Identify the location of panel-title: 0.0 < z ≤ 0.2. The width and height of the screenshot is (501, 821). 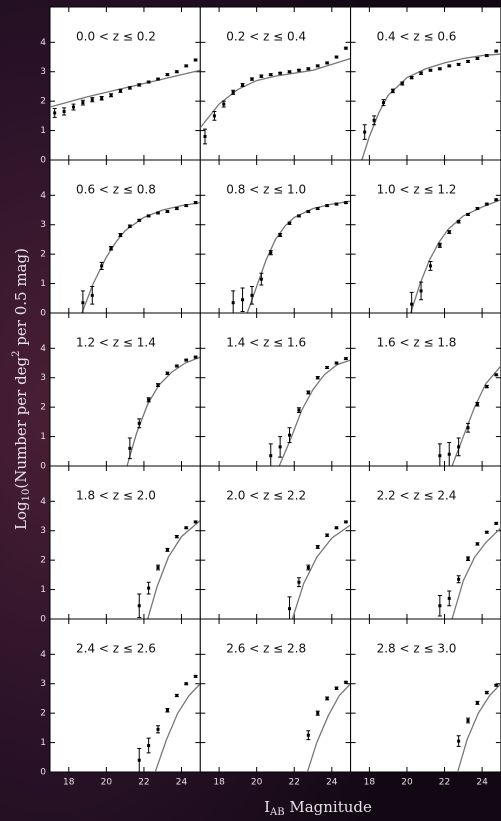
(116, 37).